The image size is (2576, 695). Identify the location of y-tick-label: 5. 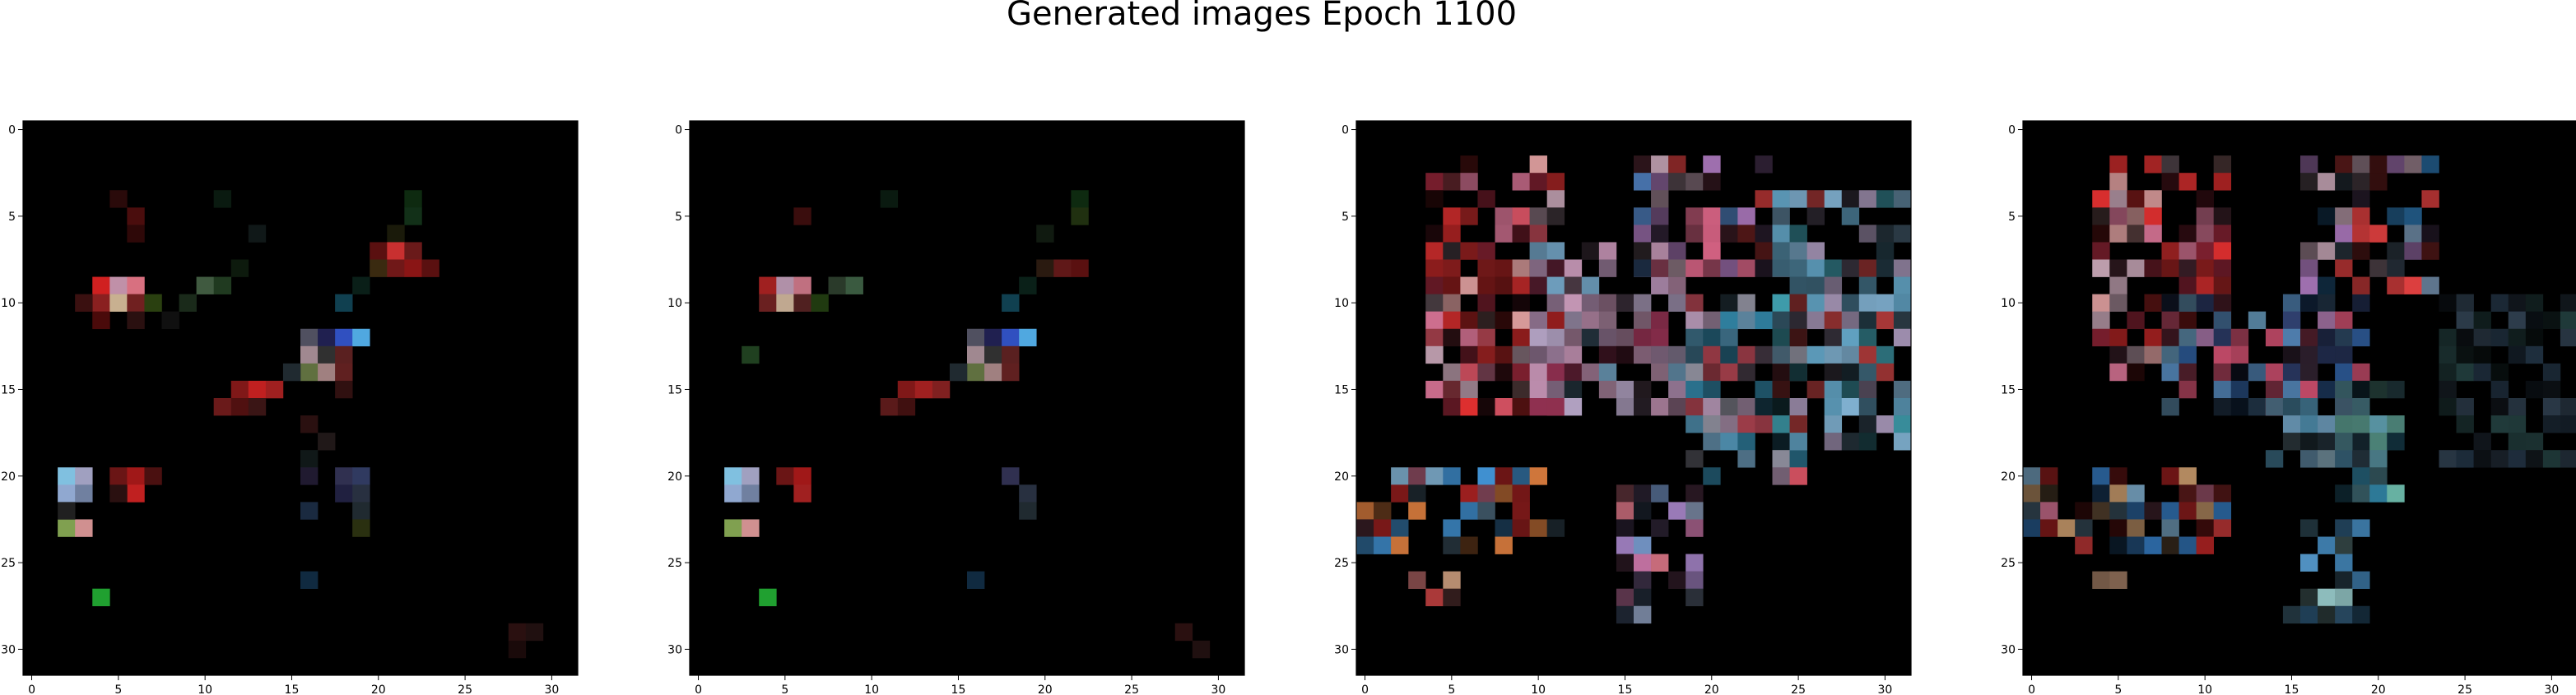
(12, 217).